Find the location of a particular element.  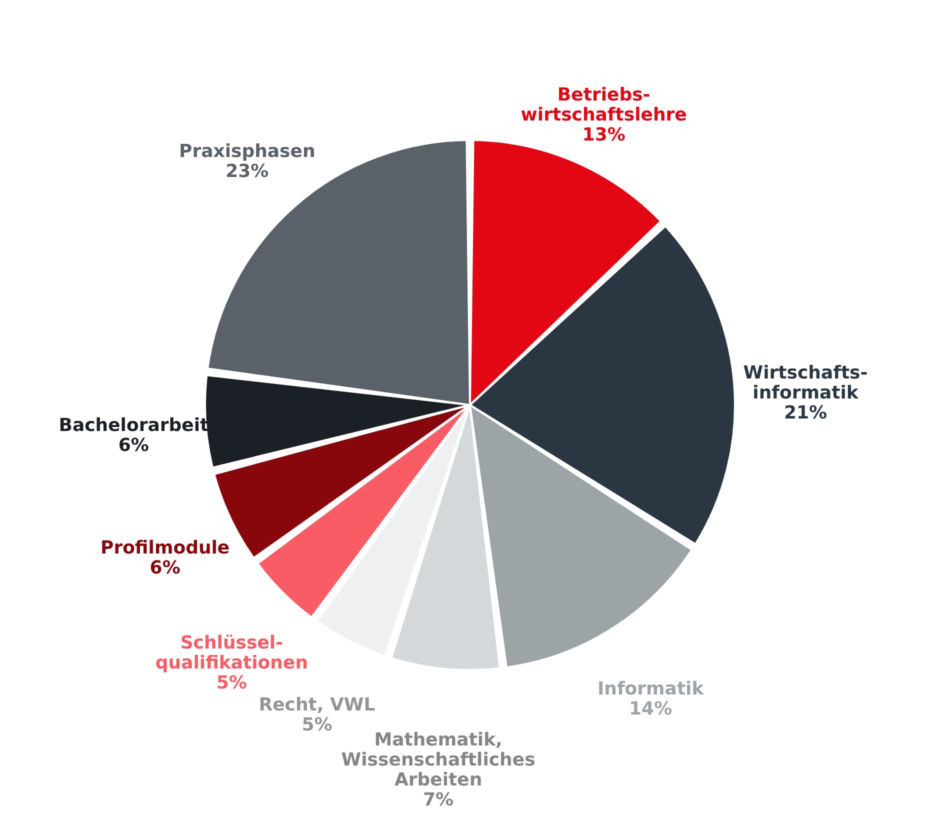

data-label: 21% is located at coordinates (806, 413).